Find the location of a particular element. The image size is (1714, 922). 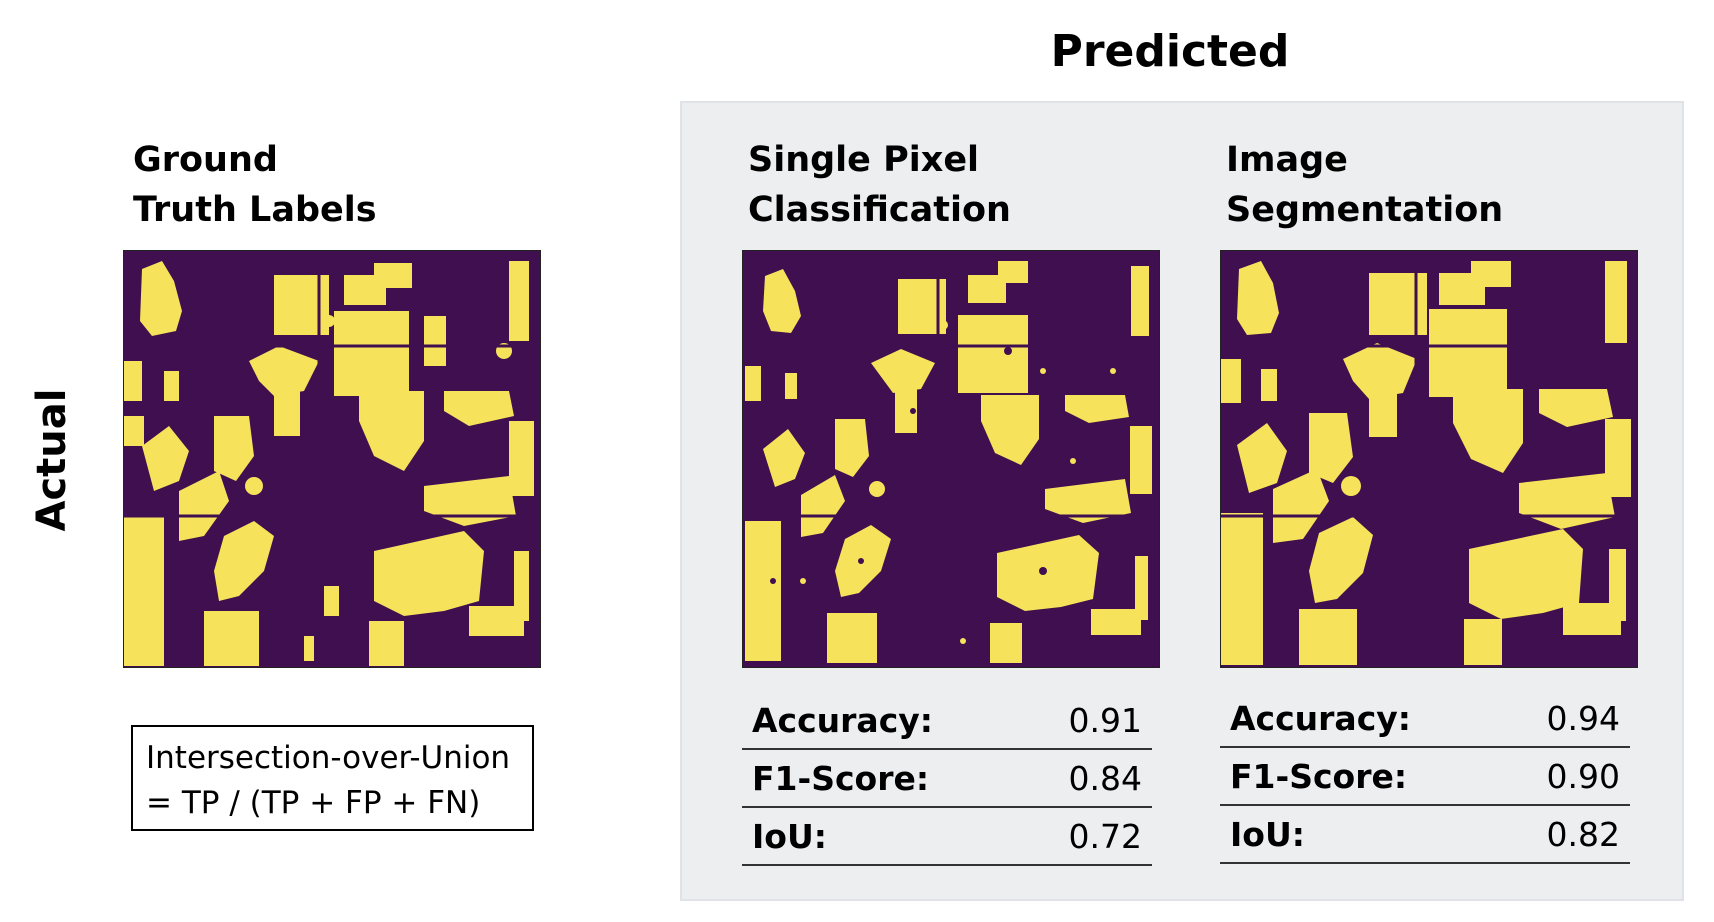

image-segmentation-accuracy-row: Accuracy: 0.94 is located at coordinates (1425, 719).